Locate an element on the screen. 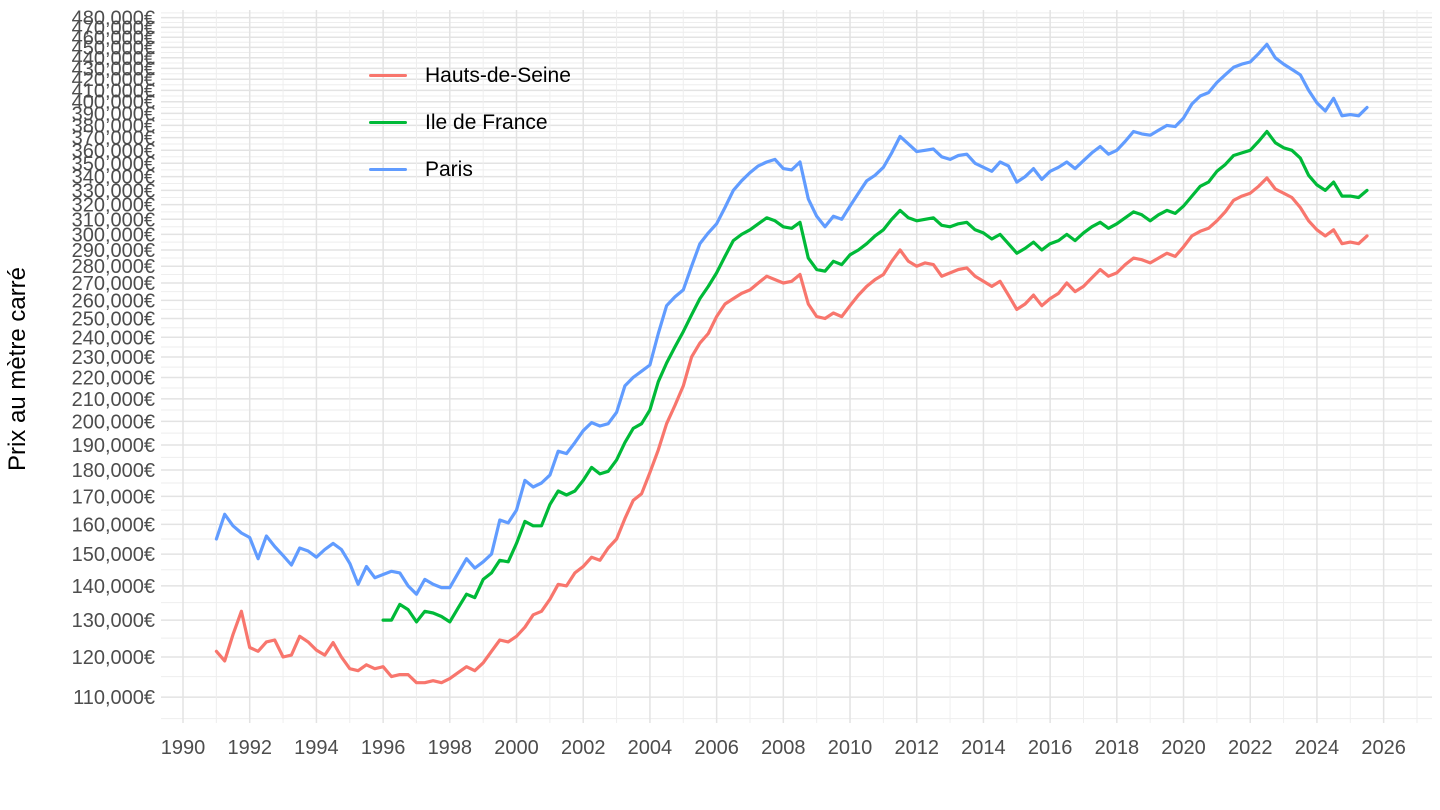 This screenshot has width=1440, height=810. y-tick-label: 240,000€ is located at coordinates (113, 338).